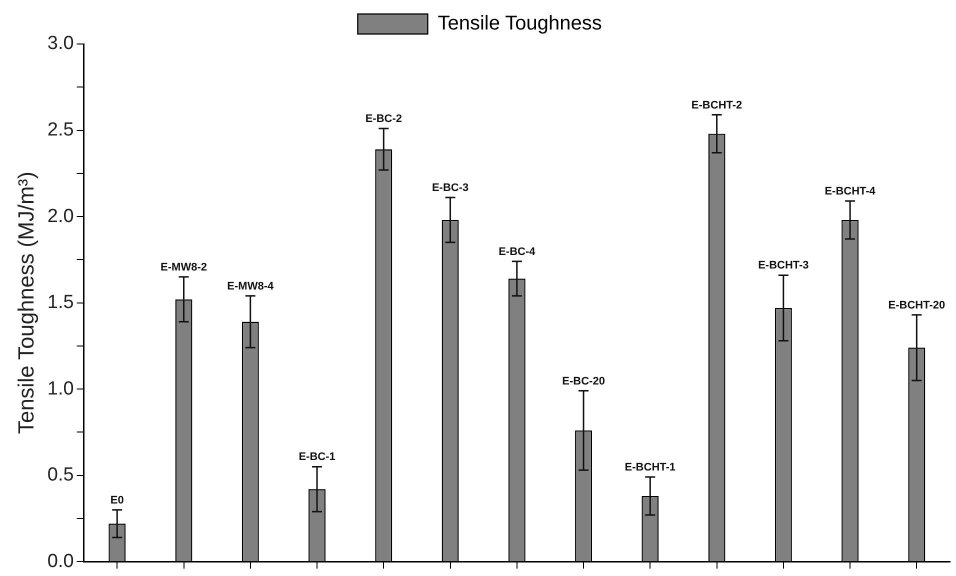 This screenshot has width=956, height=576. What do you see at coordinates (60, 216) in the screenshot?
I see `y-tick-label: 2.0` at bounding box center [60, 216].